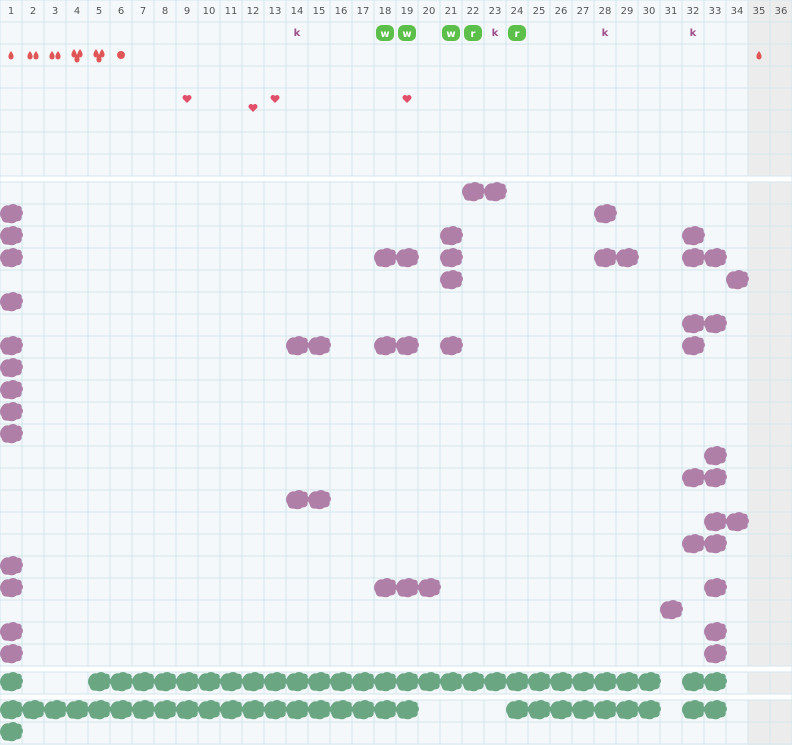 The height and width of the screenshot is (745, 792). Describe the element at coordinates (143, 11) in the screenshot. I see `column-header: 7` at that location.